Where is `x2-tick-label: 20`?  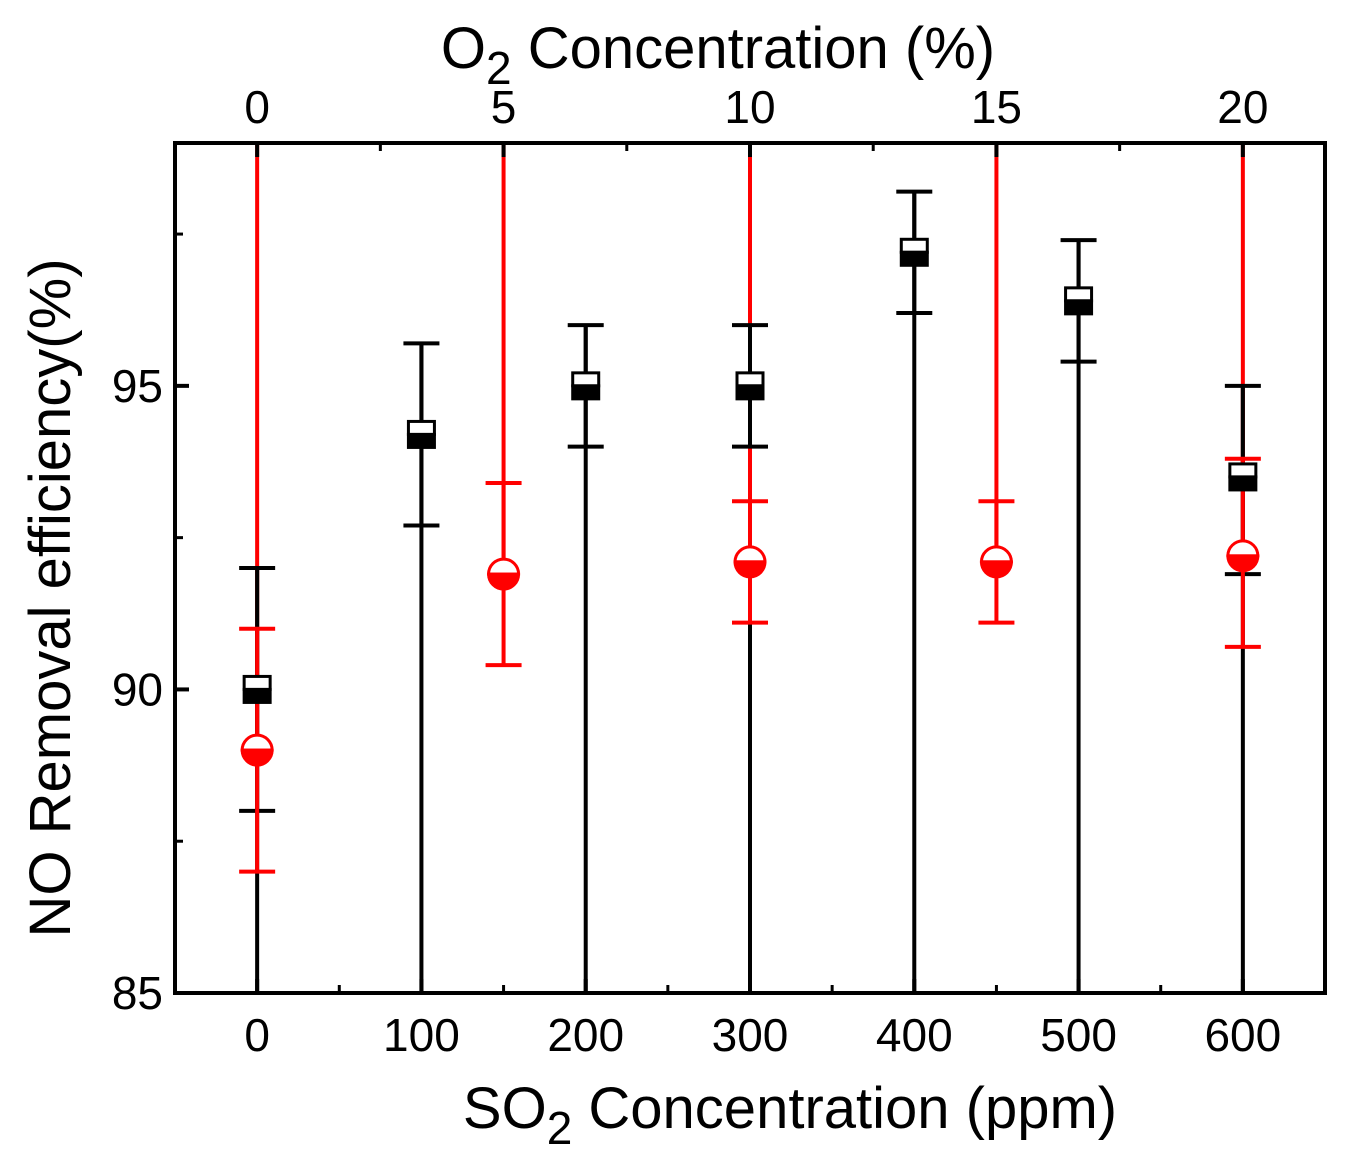 x2-tick-label: 20 is located at coordinates (1242, 107).